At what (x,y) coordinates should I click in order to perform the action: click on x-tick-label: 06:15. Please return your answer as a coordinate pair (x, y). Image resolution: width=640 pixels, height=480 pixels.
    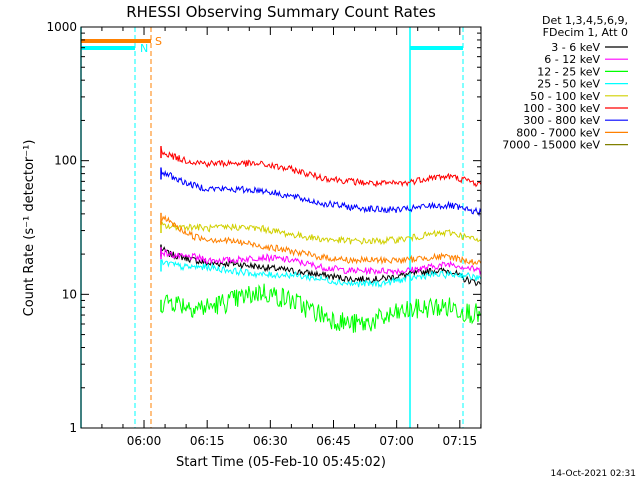
    Looking at the image, I should click on (207, 441).